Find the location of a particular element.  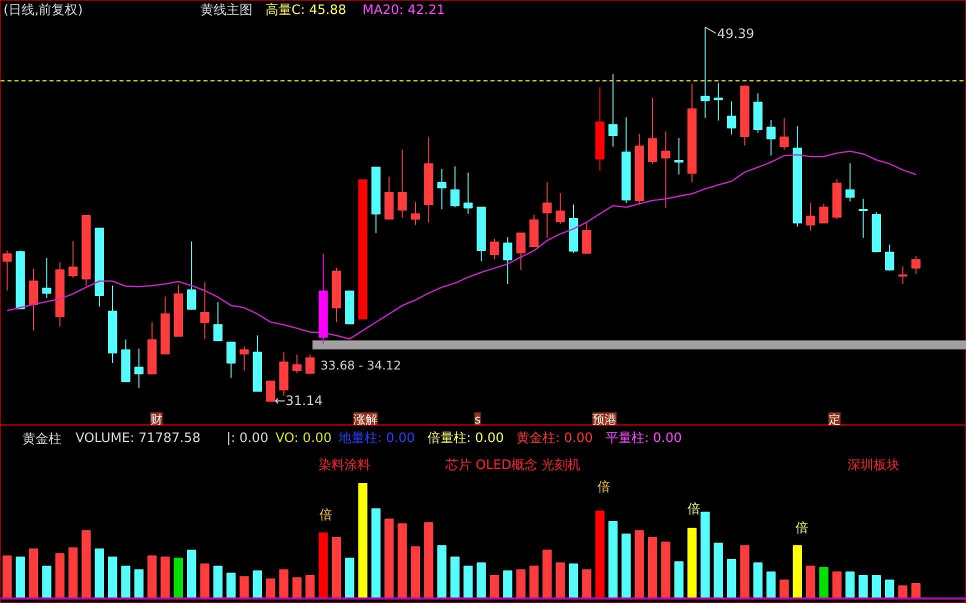

text: VO: 0.00 is located at coordinates (304, 438).